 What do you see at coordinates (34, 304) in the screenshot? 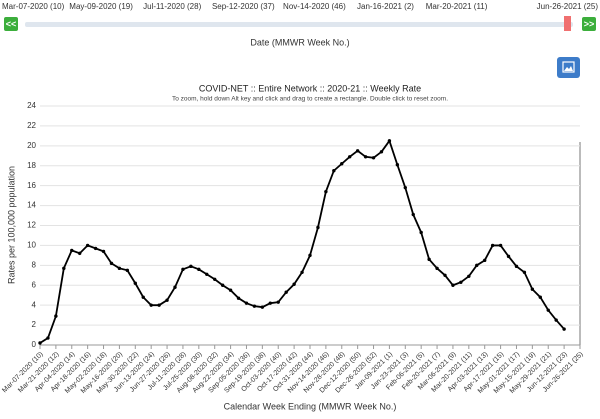
I see `y-tick-label: 4` at bounding box center [34, 304].